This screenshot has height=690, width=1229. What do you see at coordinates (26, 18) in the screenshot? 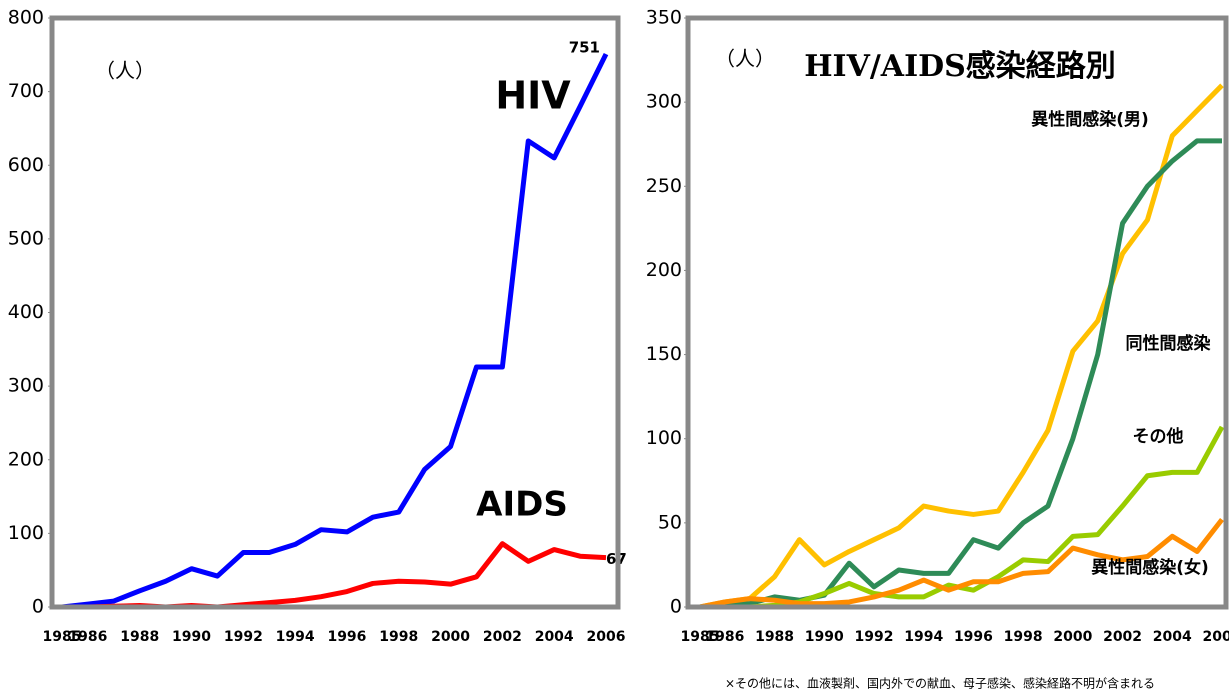
I see `y-tick-label: 800` at bounding box center [26, 18].